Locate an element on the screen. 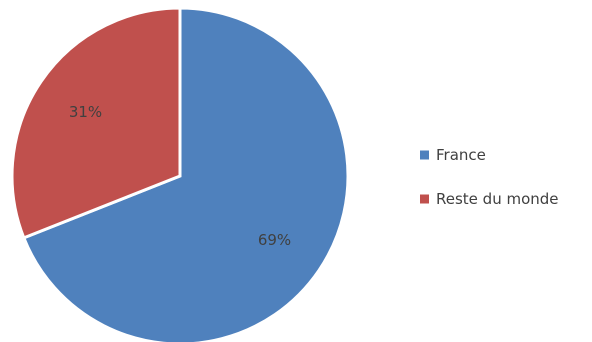 This screenshot has width=592, height=342. legend: France Reste du monde is located at coordinates (489, 177).